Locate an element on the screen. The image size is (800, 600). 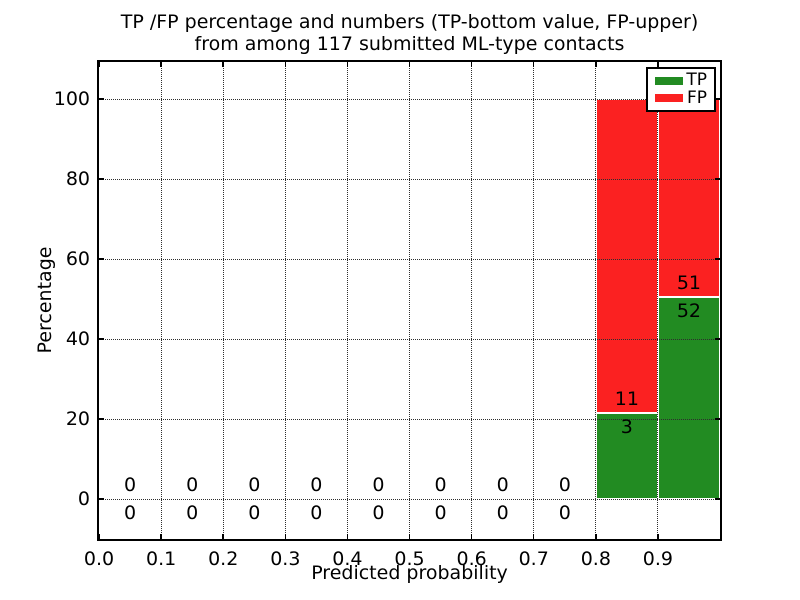
tp-count-label: 3 is located at coordinates (626, 427).